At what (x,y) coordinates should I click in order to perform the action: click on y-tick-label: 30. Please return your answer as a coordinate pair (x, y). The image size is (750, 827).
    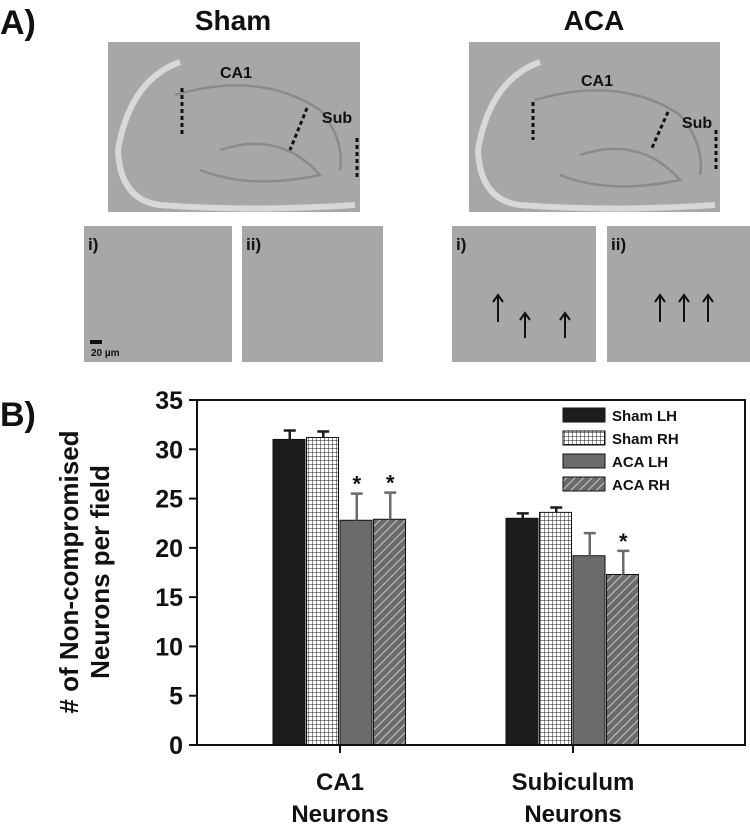
    Looking at the image, I should click on (169, 450).